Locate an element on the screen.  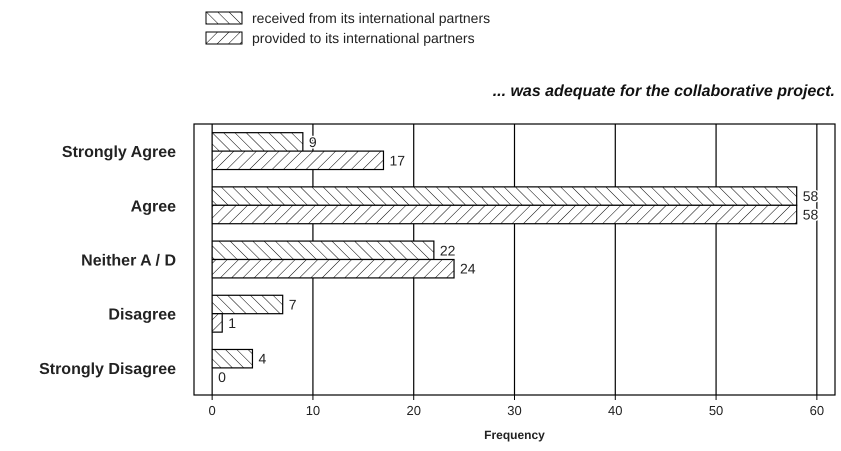
data-label: 7 is located at coordinates (292, 304).